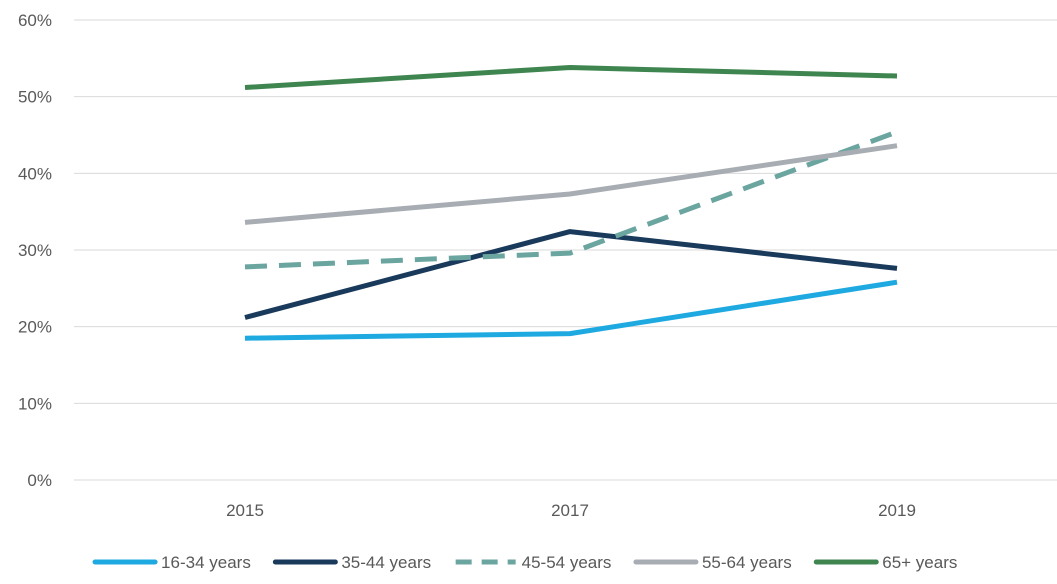  I want to click on legend-item: 65+ years, so click(885, 562).